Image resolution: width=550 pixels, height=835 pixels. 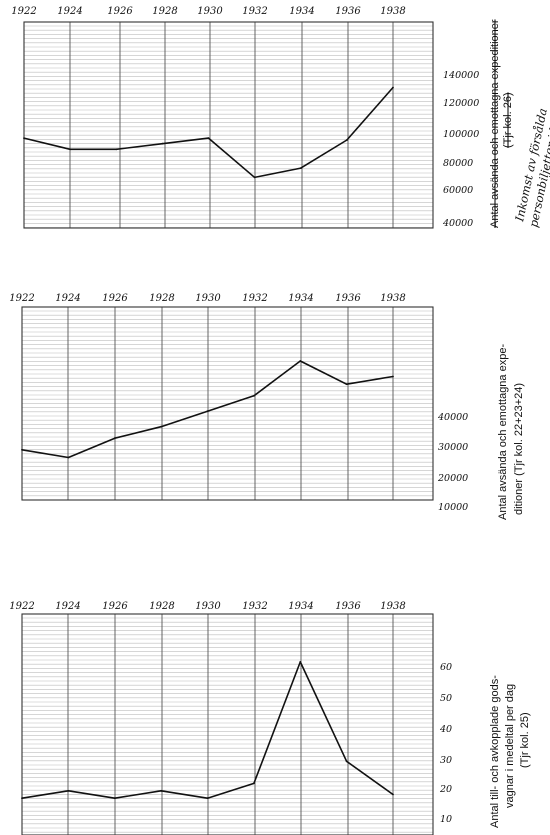 What do you see at coordinates (453, 507) in the screenshot?
I see `y-tick-label: 10000` at bounding box center [453, 507].